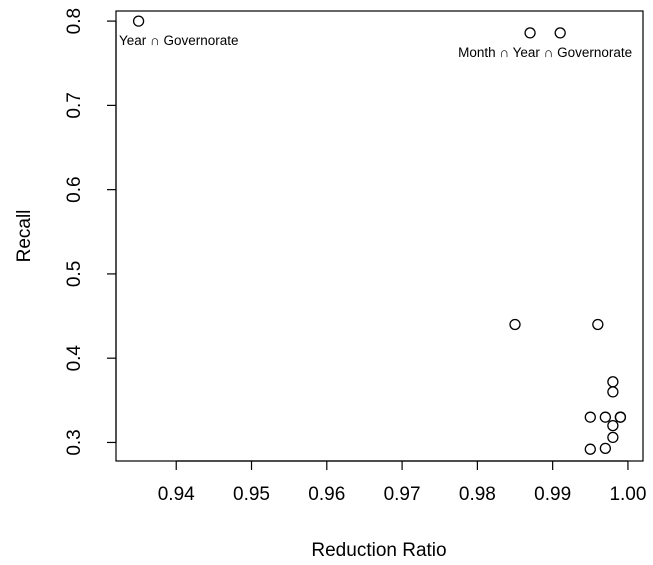  What do you see at coordinates (552, 494) in the screenshot?
I see `x-tick-label: 0.99` at bounding box center [552, 494].